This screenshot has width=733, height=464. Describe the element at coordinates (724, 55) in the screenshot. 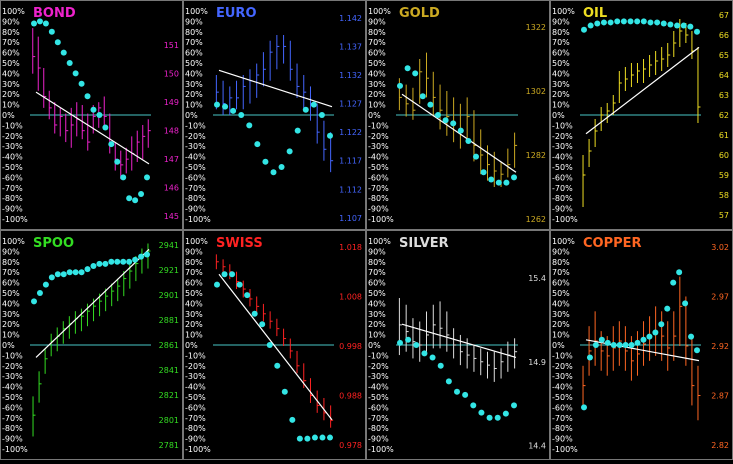

I see `right-tick-label: 65` at that location.